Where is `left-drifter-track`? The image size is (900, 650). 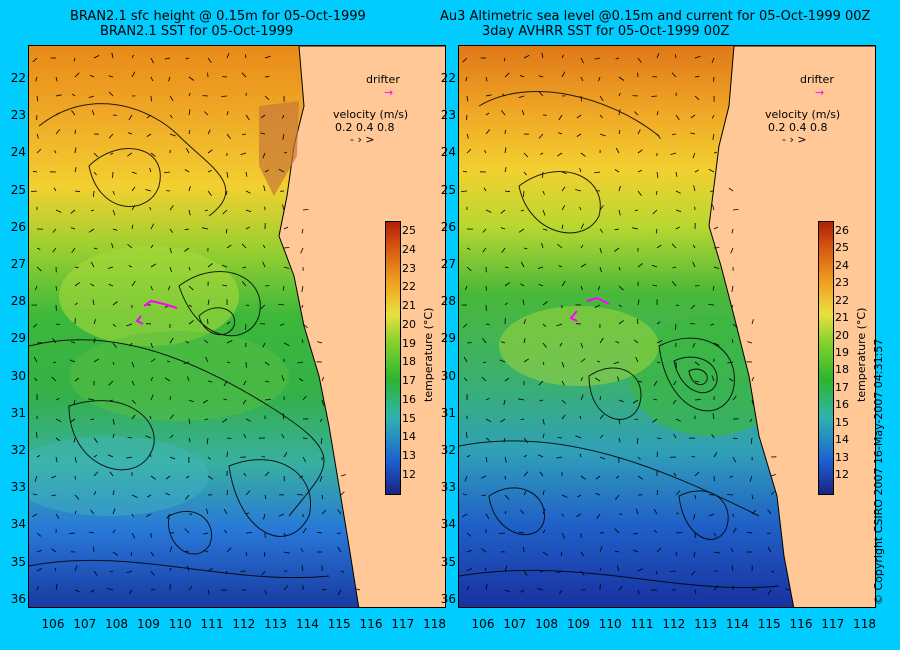
left-drifter-track is located at coordinates (156, 312).